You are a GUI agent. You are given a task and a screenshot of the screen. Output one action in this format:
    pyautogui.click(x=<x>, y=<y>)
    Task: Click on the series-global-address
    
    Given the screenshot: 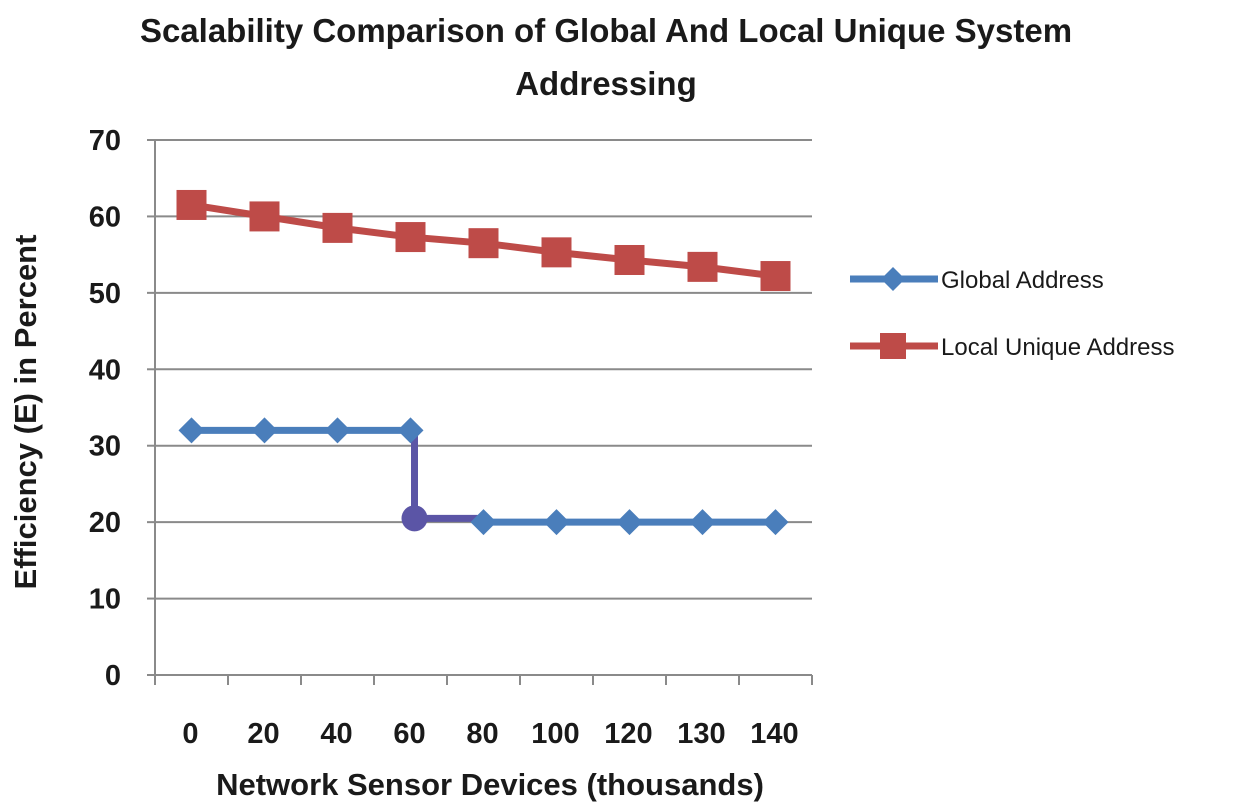 What is the action you would take?
    pyautogui.click(x=483, y=476)
    